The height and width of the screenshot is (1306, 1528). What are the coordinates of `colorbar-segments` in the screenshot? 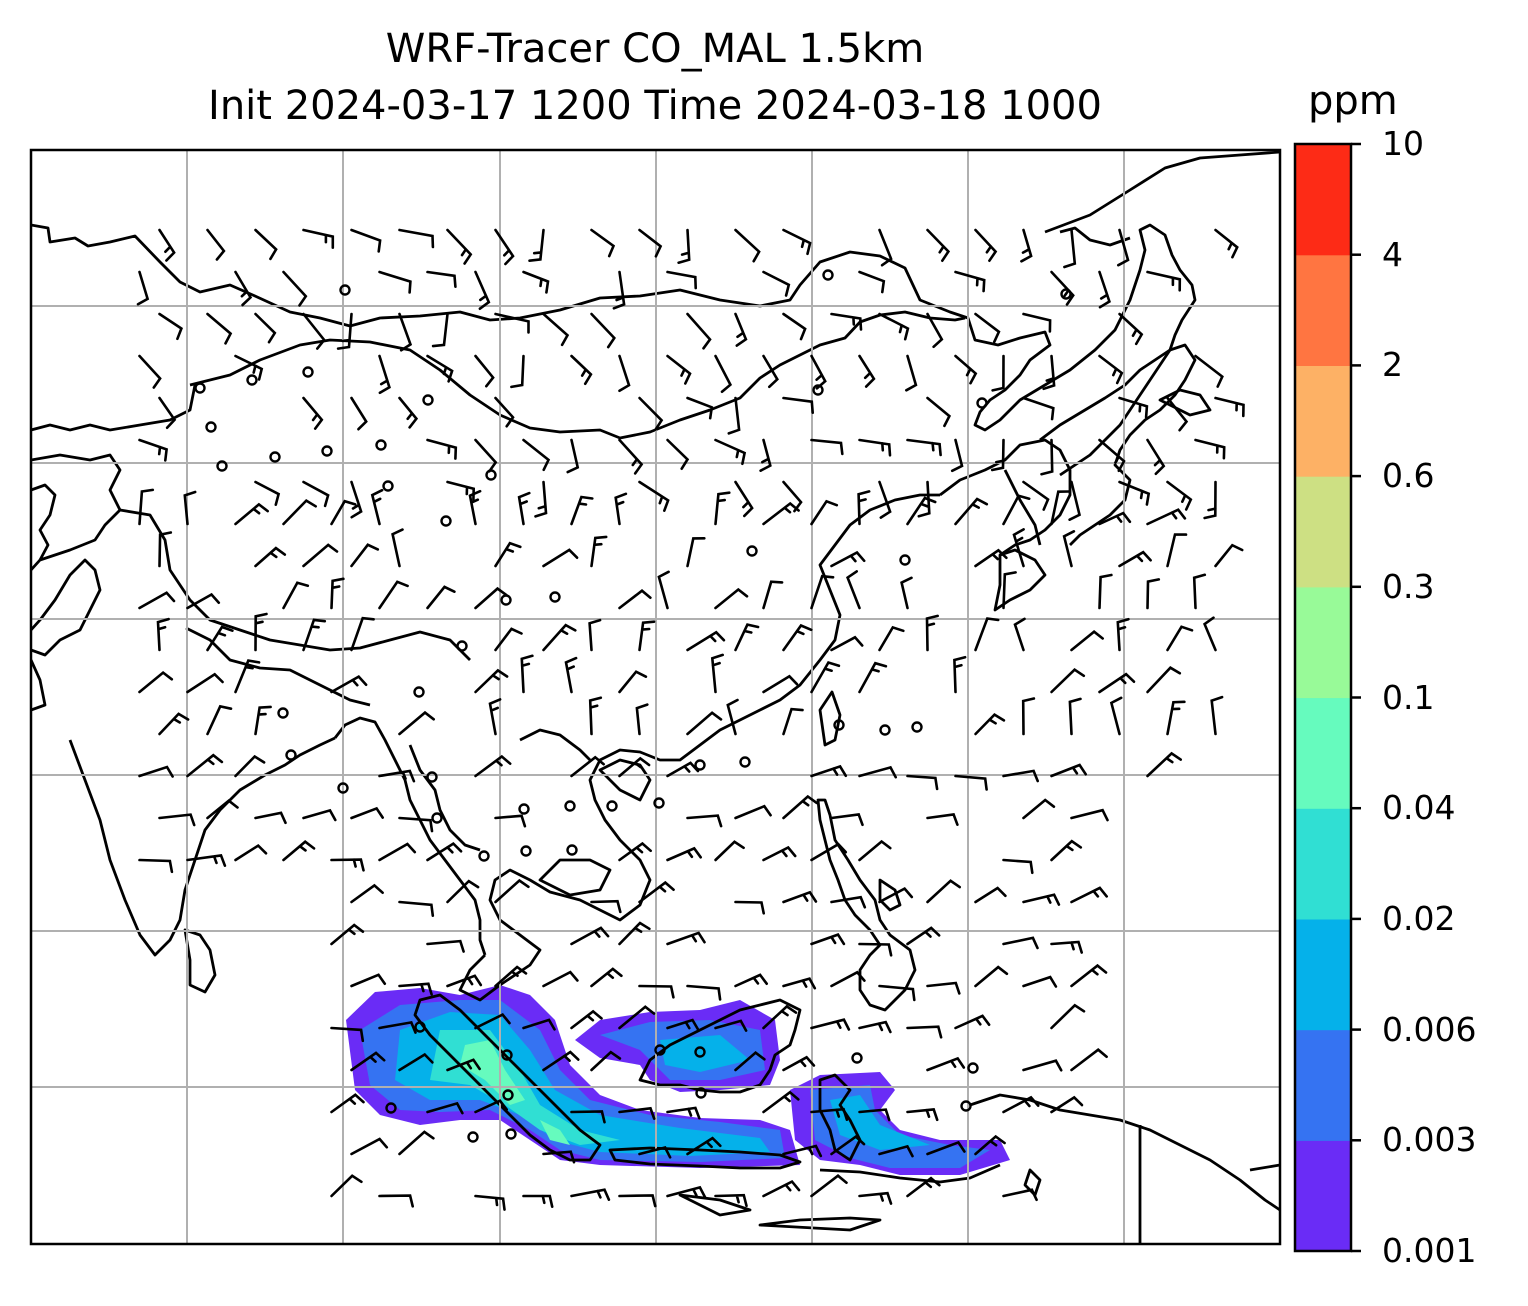 It's located at (1323, 698).